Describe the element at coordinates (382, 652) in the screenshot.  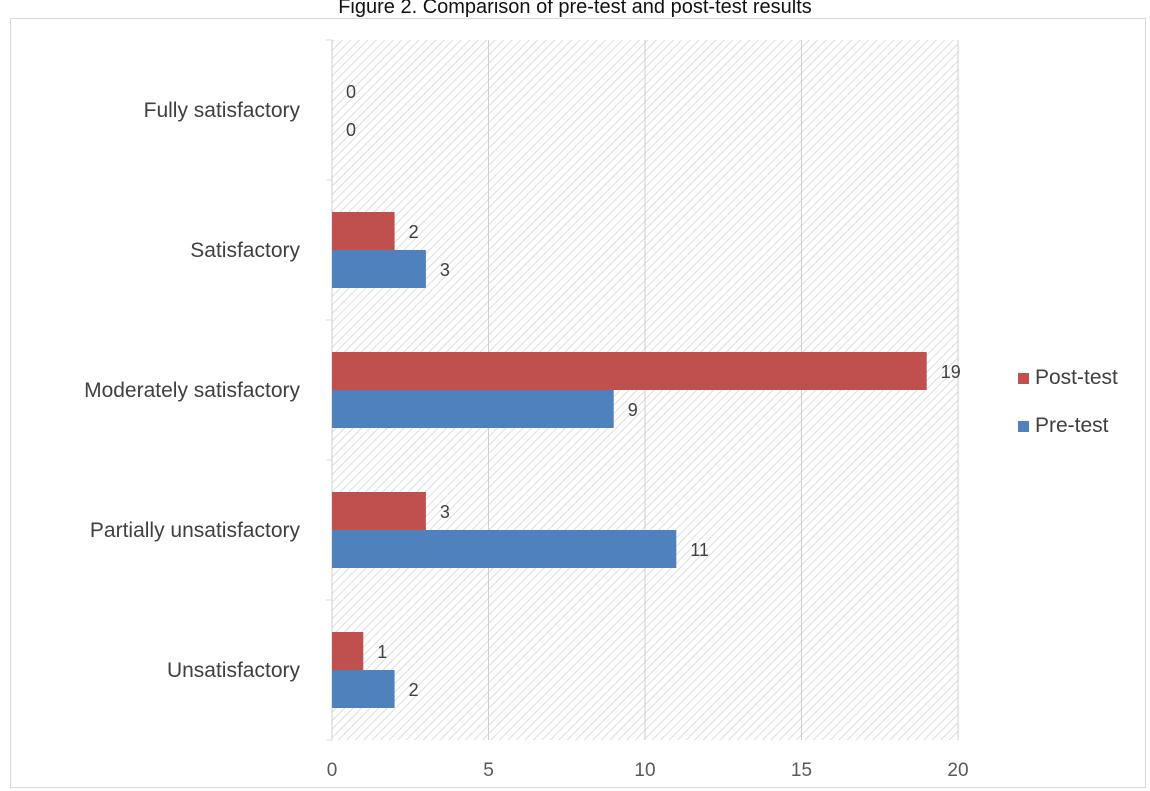
I see `data-label: 1` at that location.